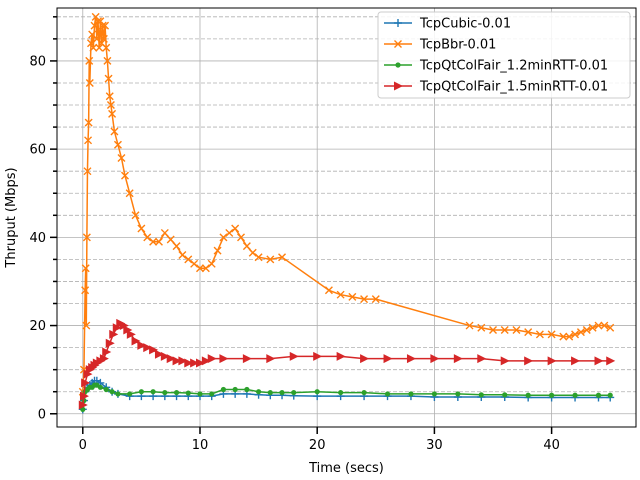 Image resolution: width=640 pixels, height=480 pixels. Describe the element at coordinates (37, 61) in the screenshot. I see `y-tick-label: 80` at that location.